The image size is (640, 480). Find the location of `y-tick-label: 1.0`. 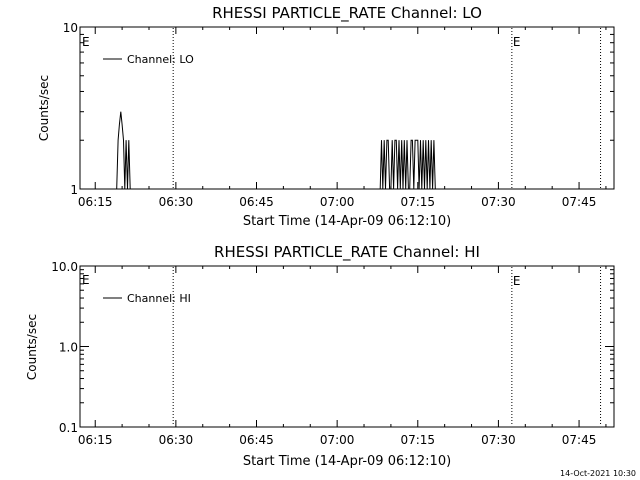

y-tick-label: 1.0 is located at coordinates (68, 348).